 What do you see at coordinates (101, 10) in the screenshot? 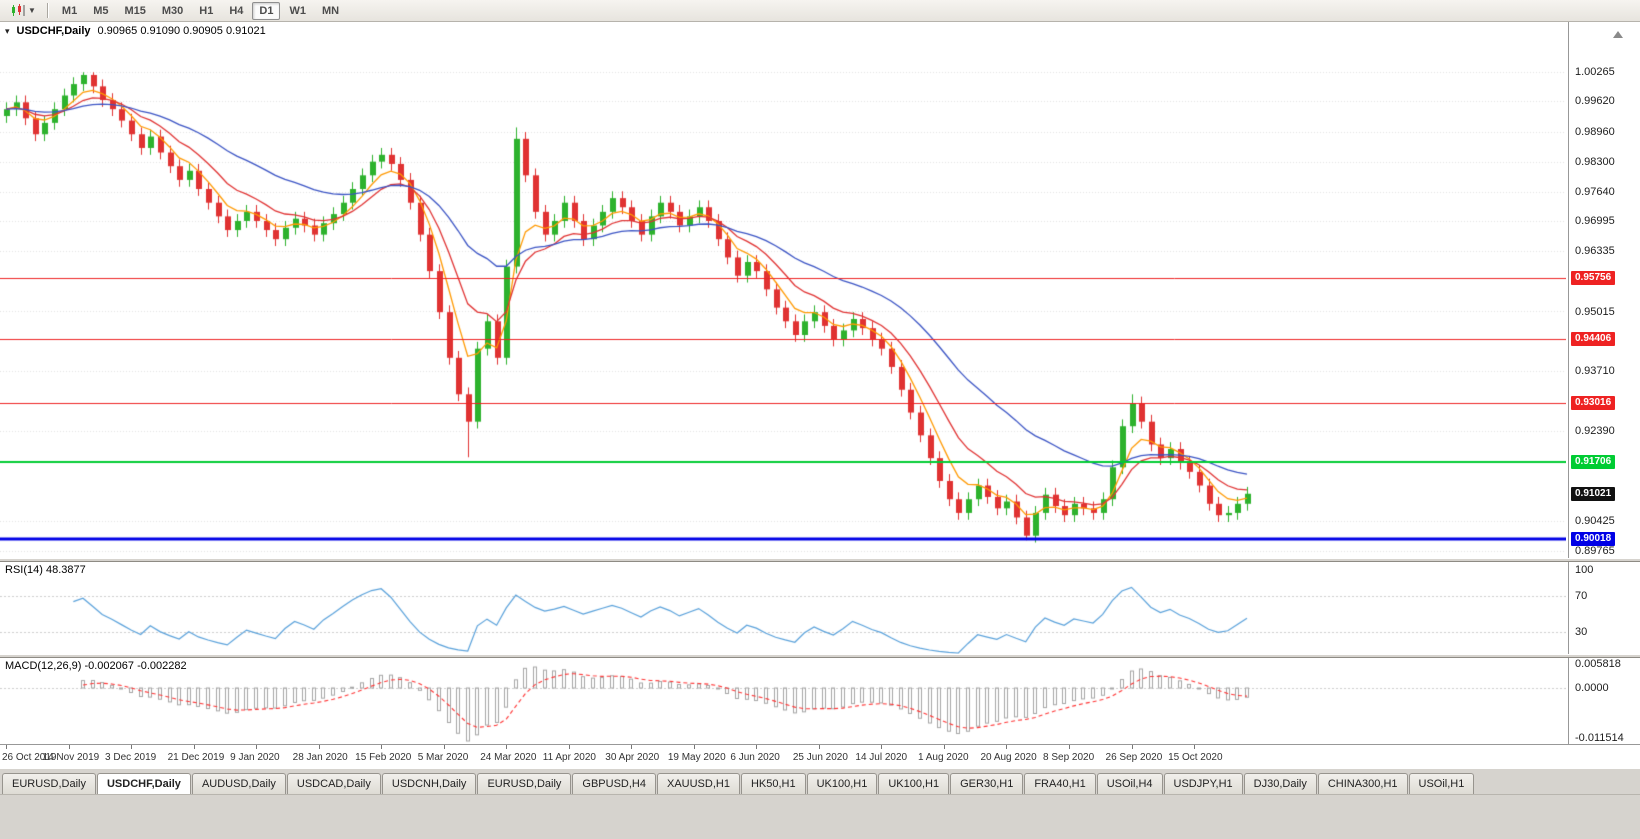
I see `timeframe-button-m5: M5` at bounding box center [101, 10].